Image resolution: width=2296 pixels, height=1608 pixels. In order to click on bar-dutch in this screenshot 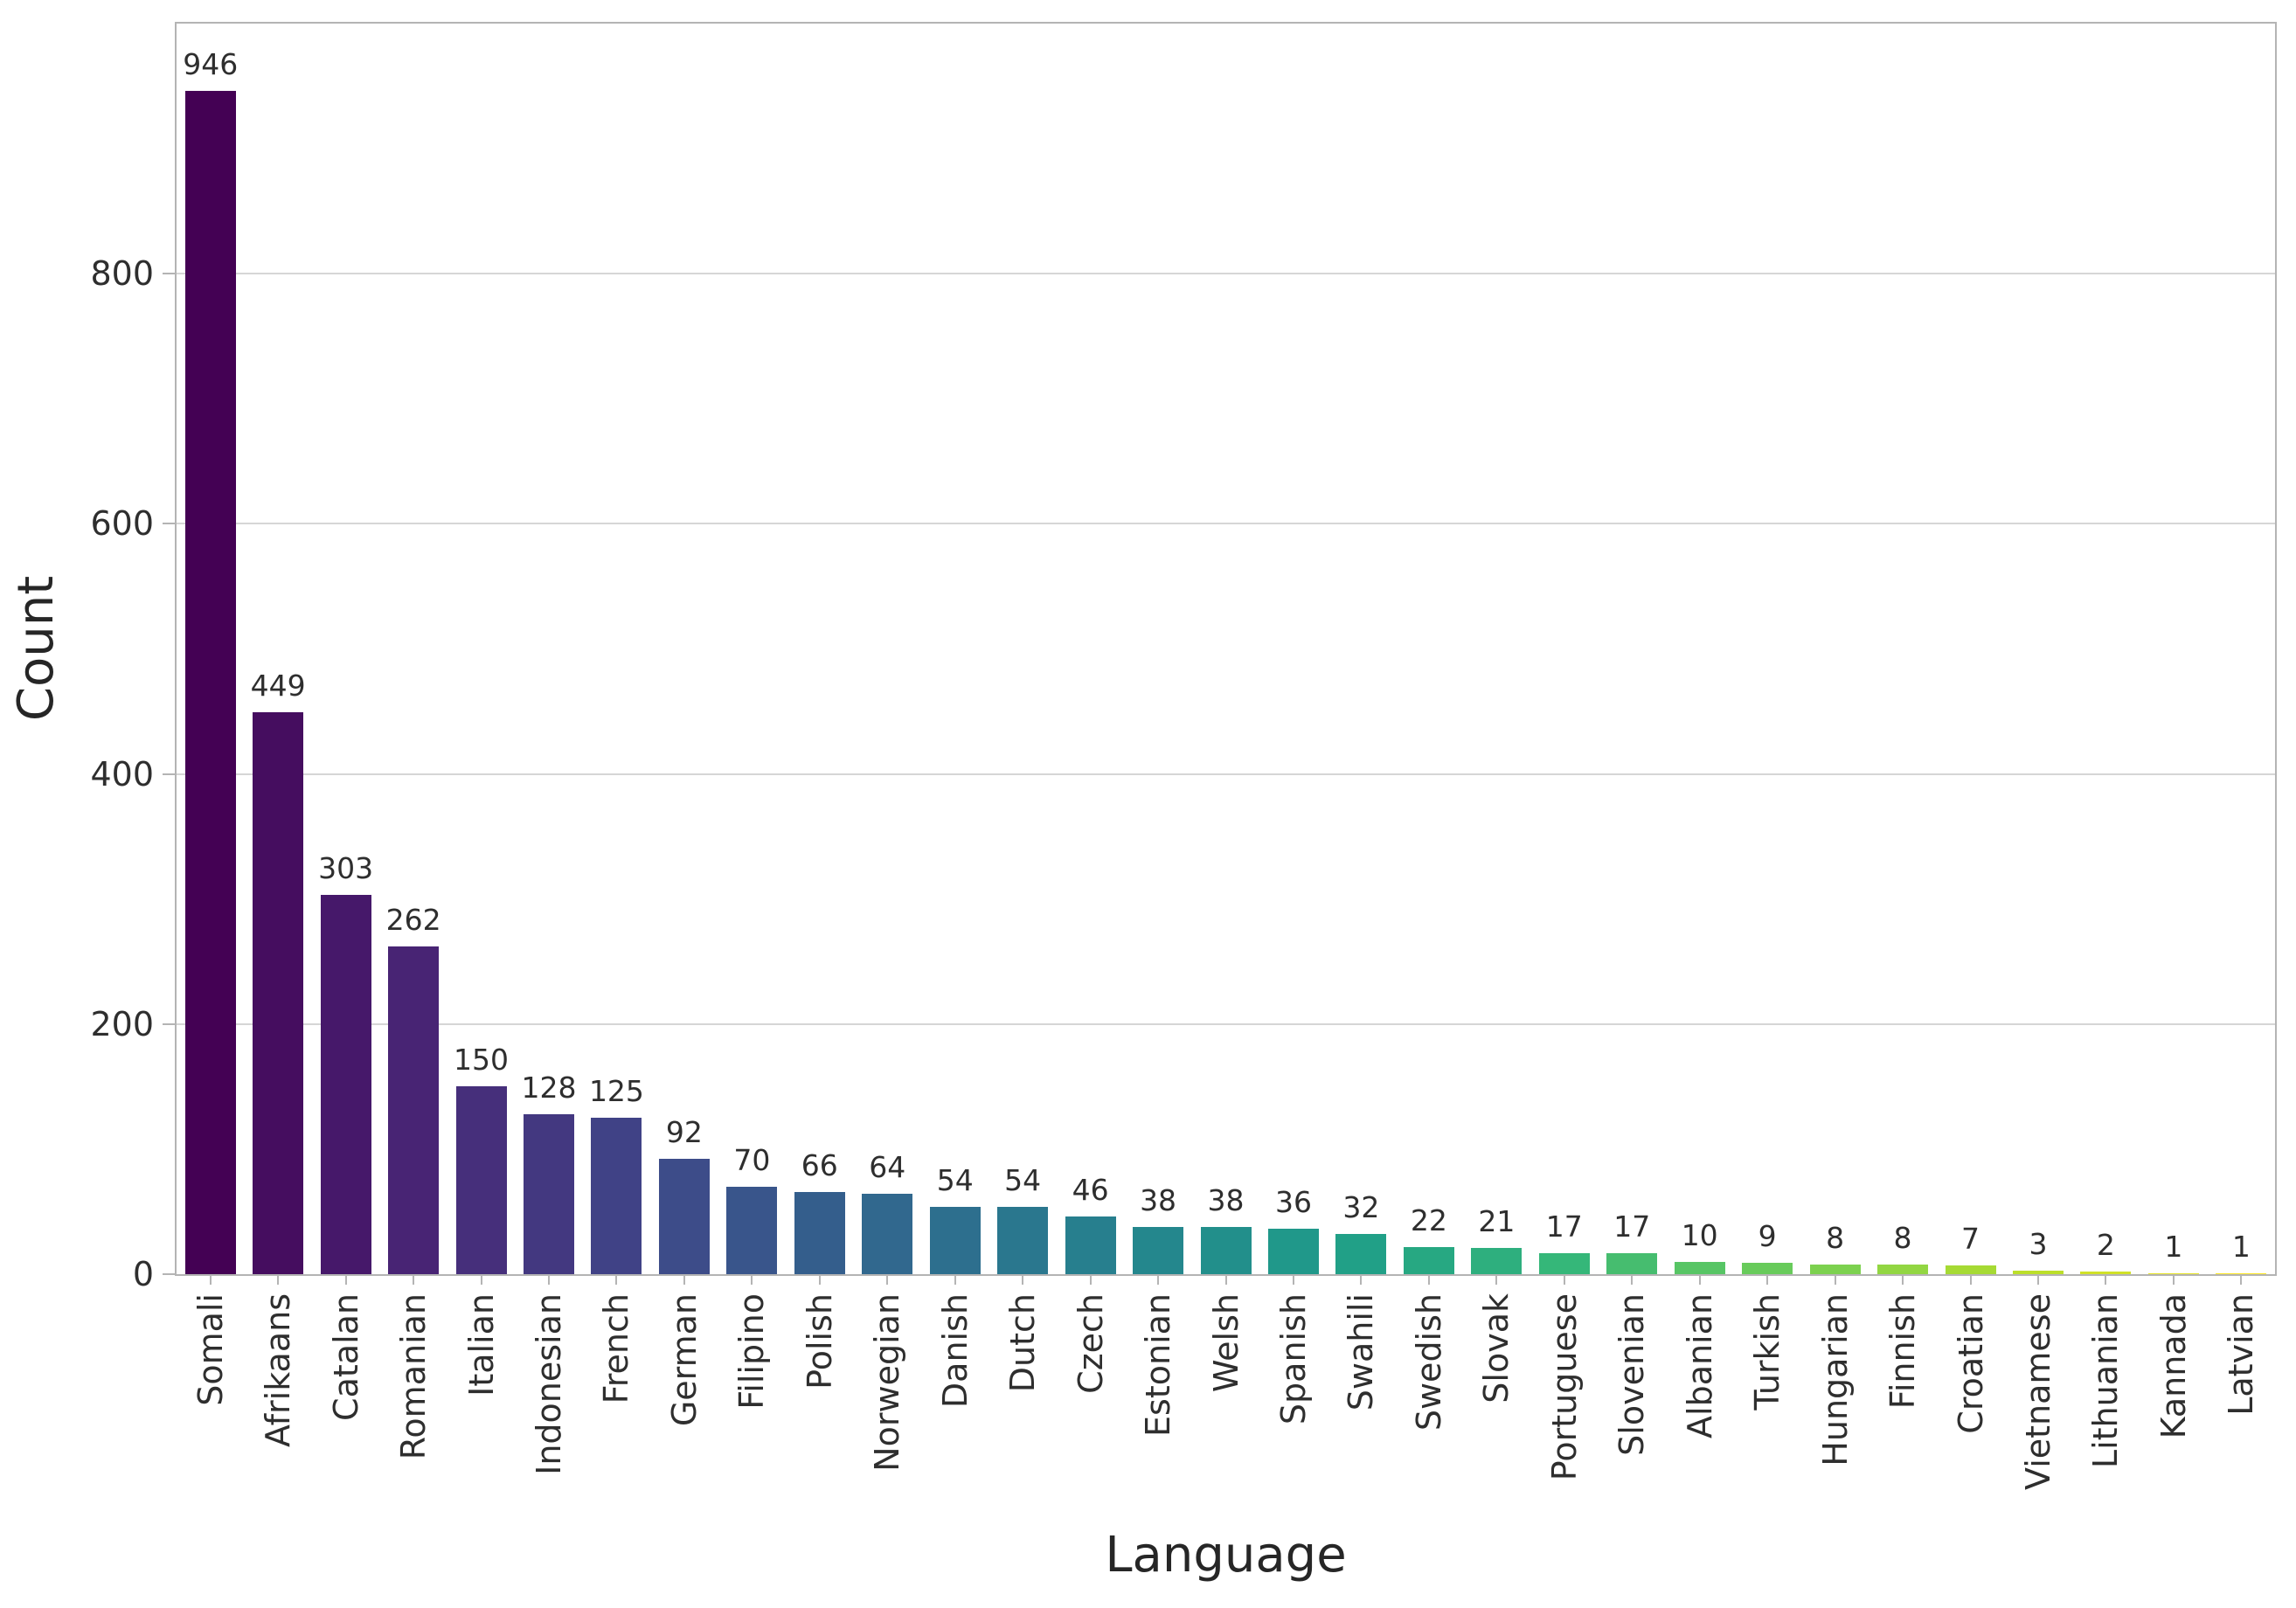, I will do `click(1023, 1240)`.